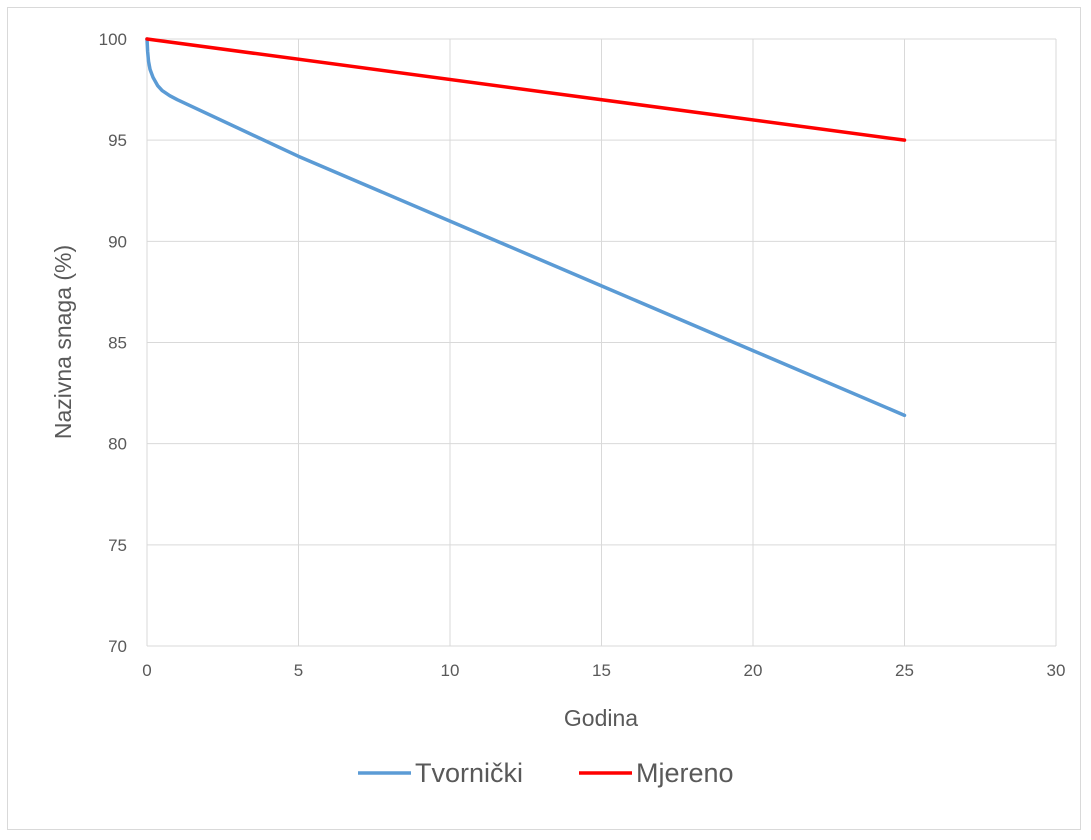 The width and height of the screenshot is (1091, 840). I want to click on y-tick-label: 95, so click(117, 140).